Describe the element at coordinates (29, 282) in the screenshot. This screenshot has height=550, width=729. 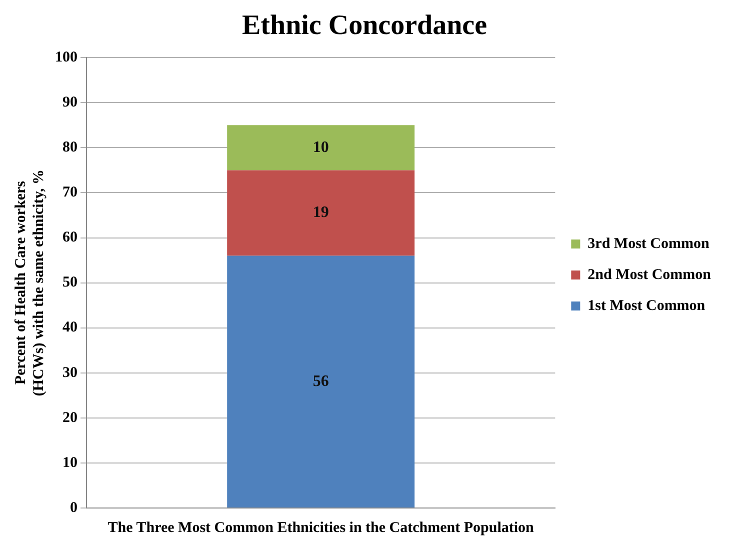
I see `y-axis-title: Percent of Health Care workers (HCWs) with the same ethnicity, %` at that location.